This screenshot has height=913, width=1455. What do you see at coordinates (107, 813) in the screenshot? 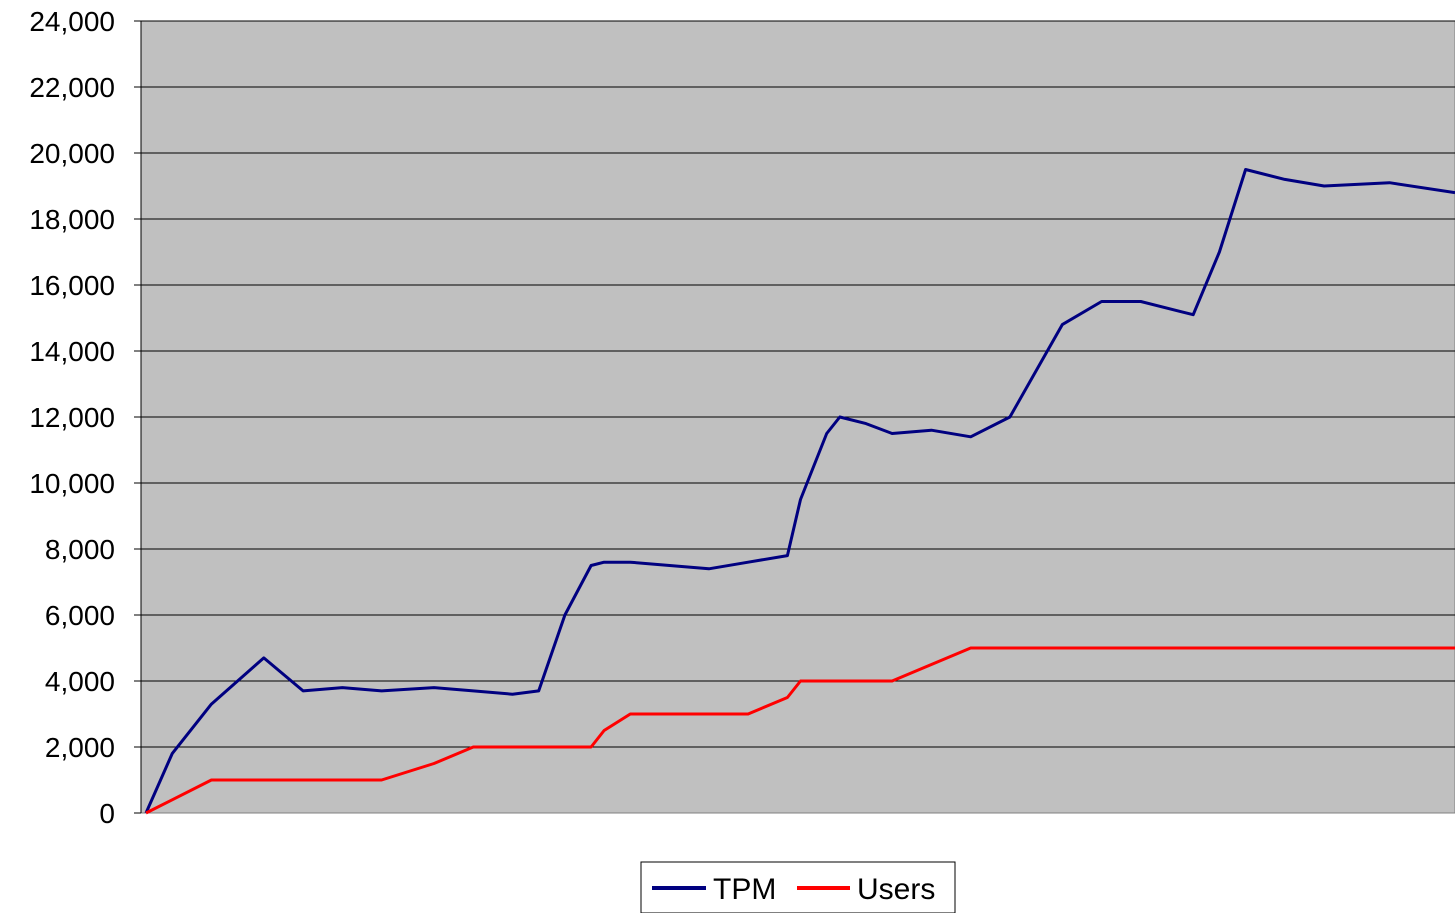
I see `y-tick-label: 0` at bounding box center [107, 813].